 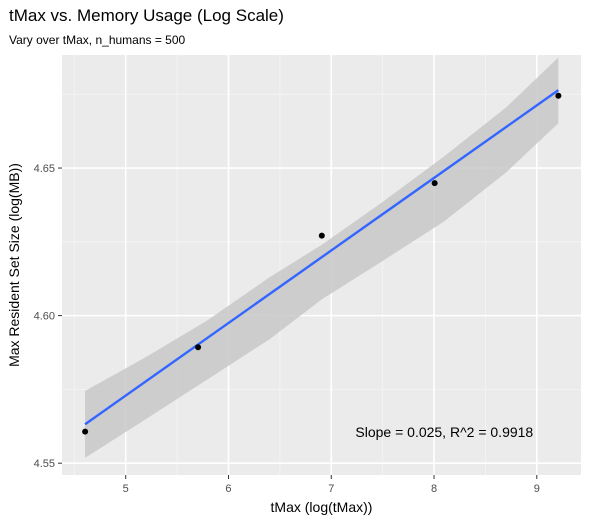 I want to click on y-tick-label: 4.60, so click(x=44, y=317).